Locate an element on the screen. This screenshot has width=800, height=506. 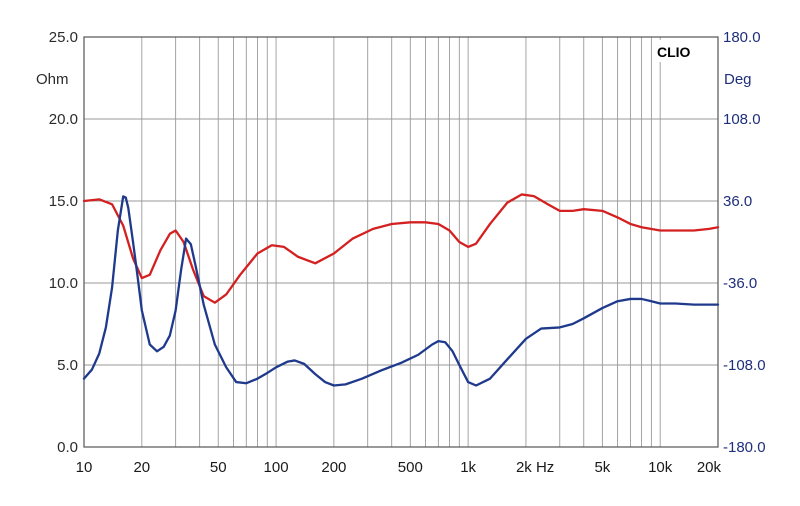
x-tick-label: 100 is located at coordinates (276, 467).